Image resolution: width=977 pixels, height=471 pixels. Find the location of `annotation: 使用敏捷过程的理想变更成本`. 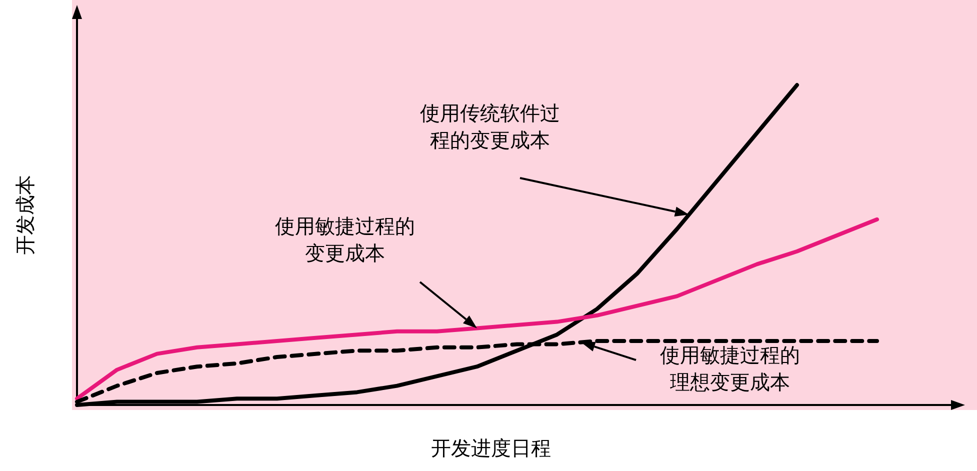

annotation: 使用敏捷过程的理想变更成本 is located at coordinates (730, 368).